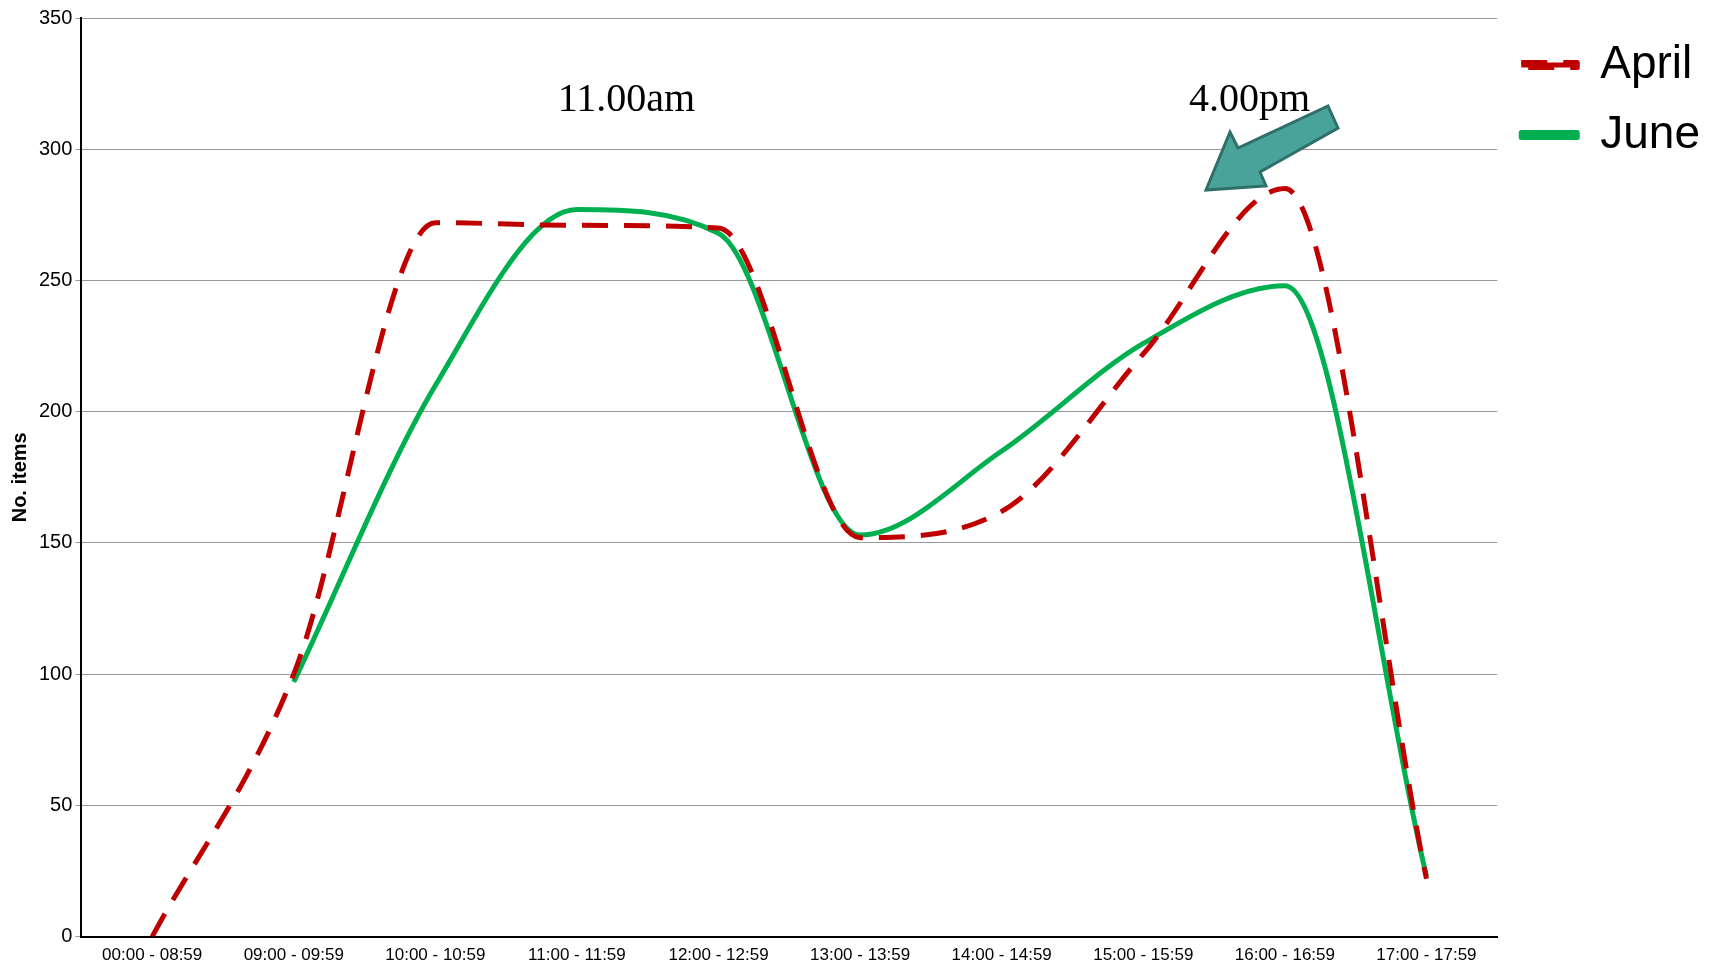 This screenshot has height=973, width=1710. What do you see at coordinates (293, 955) in the screenshot?
I see `x-tick-label: 09:00 - 09:59` at bounding box center [293, 955].